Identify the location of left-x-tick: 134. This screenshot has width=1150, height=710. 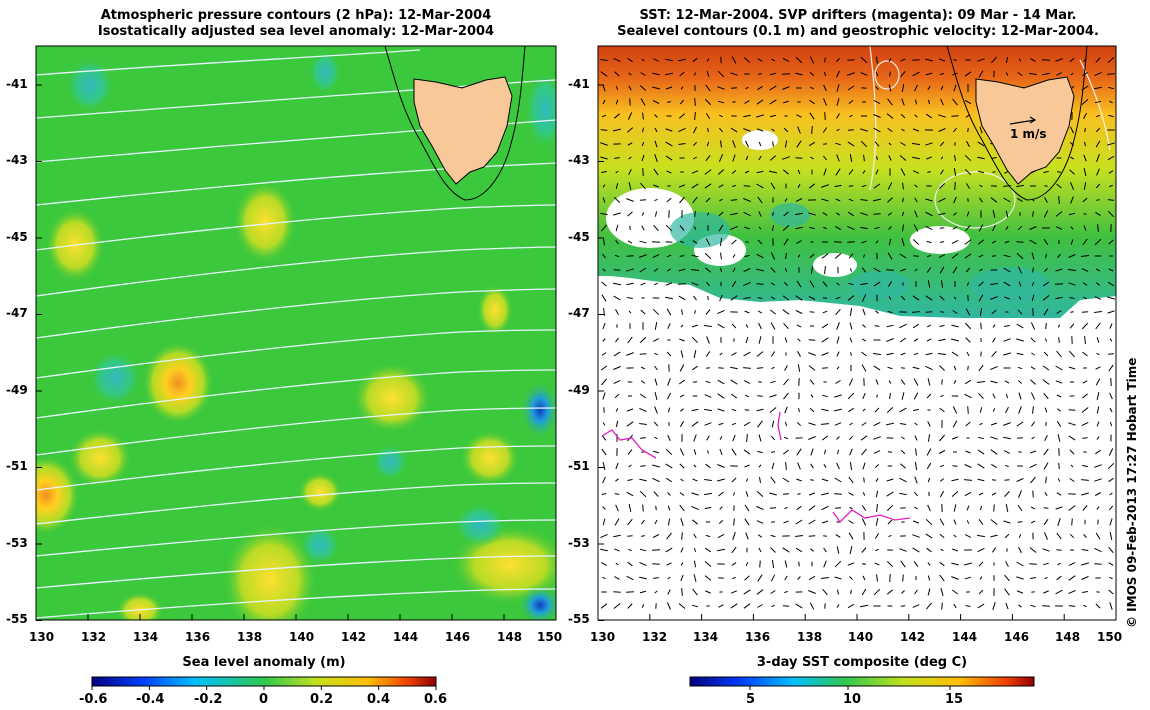
(146, 637).